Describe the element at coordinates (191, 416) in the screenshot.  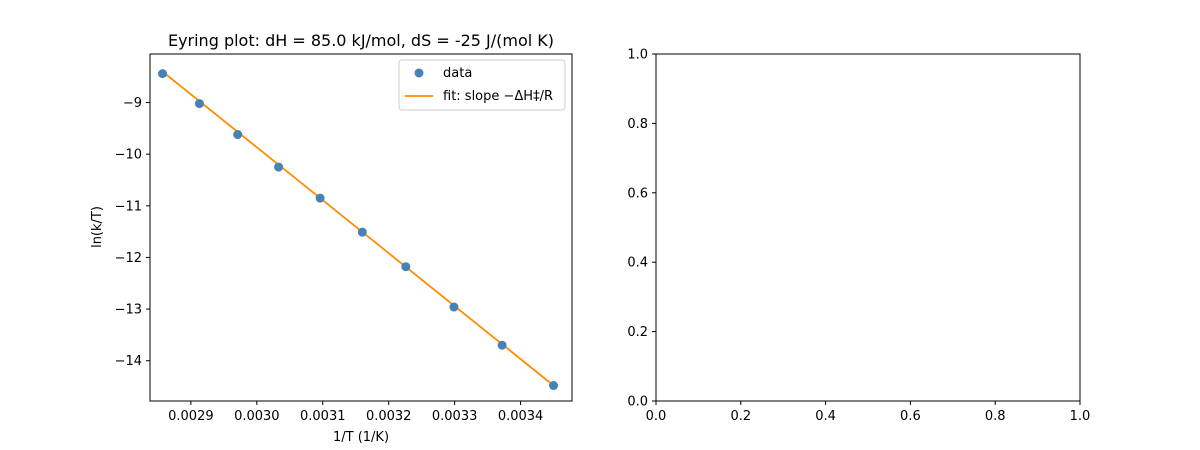
I see `x-tick-label: 0.0029` at that location.